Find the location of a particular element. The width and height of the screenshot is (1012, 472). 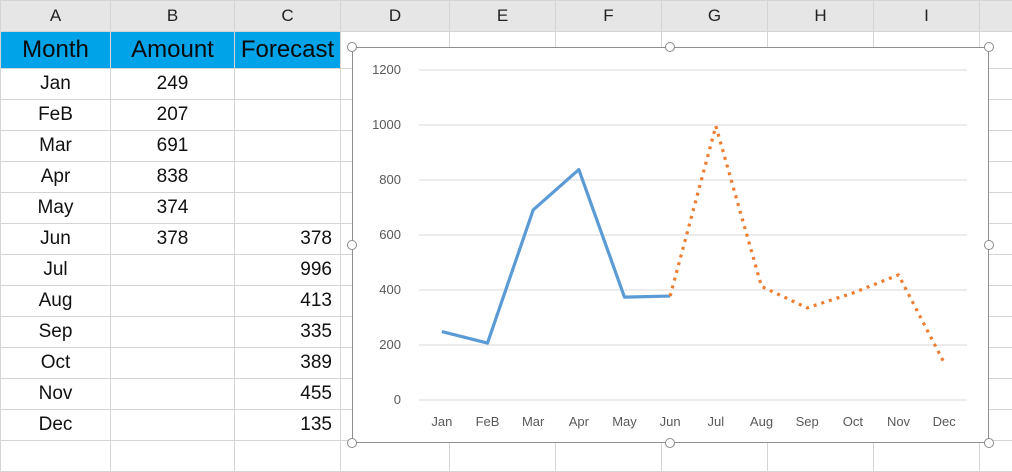

forecast-cell: 335 is located at coordinates (288, 332).